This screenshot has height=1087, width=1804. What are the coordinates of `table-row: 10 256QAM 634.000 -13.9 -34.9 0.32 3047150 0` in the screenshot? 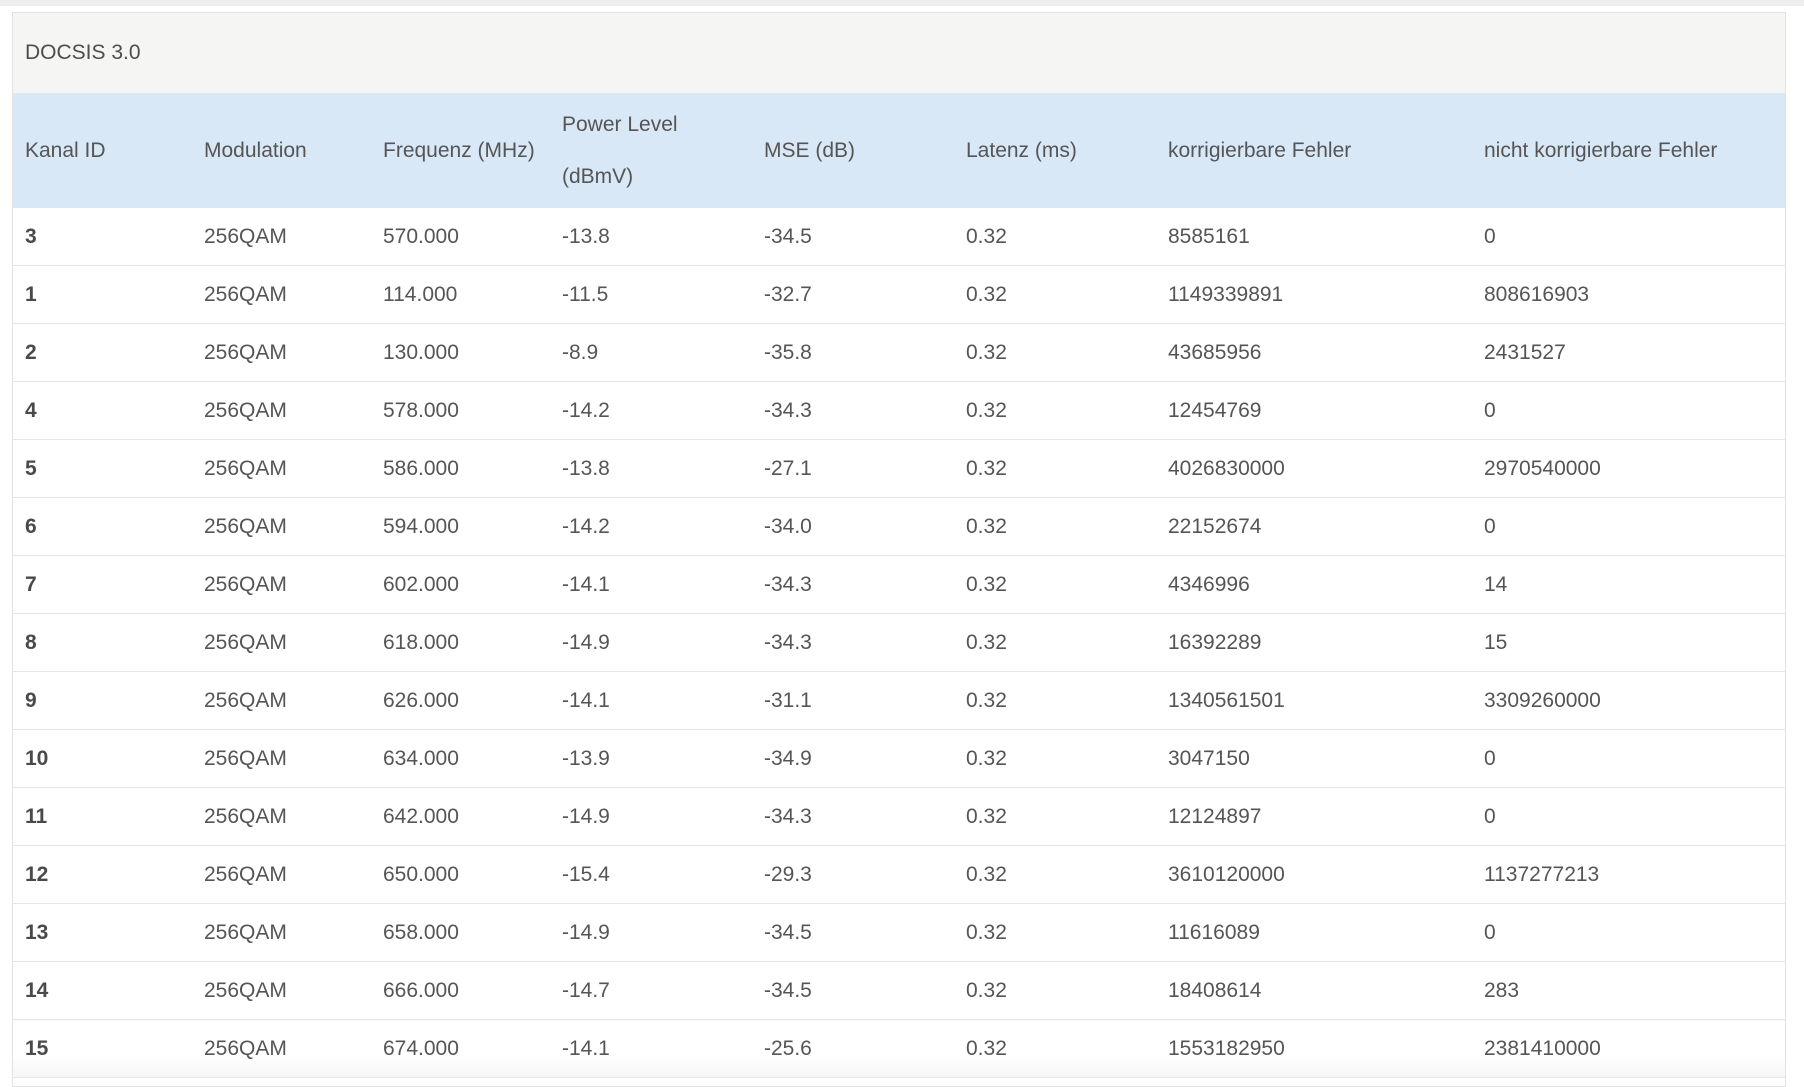 It's located at (899, 758).